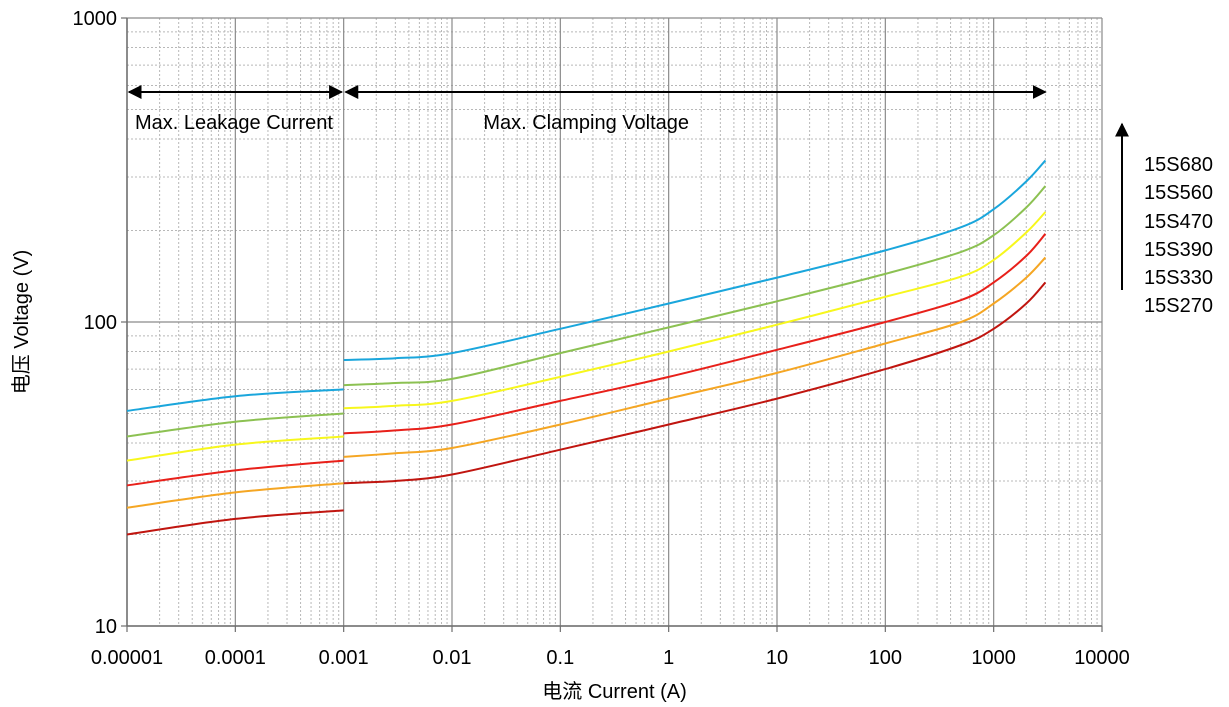  Describe the element at coordinates (777, 658) in the screenshot. I see `x-tick-label: 10` at that location.